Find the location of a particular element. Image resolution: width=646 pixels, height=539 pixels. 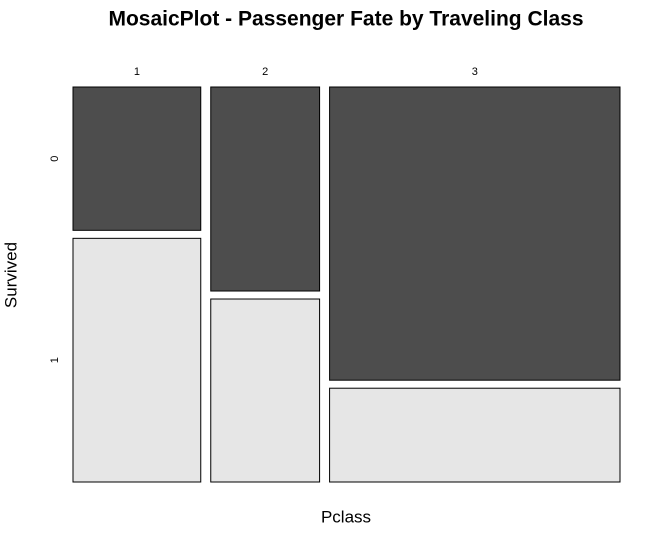

y-axis-label: Survived is located at coordinates (10, 275).